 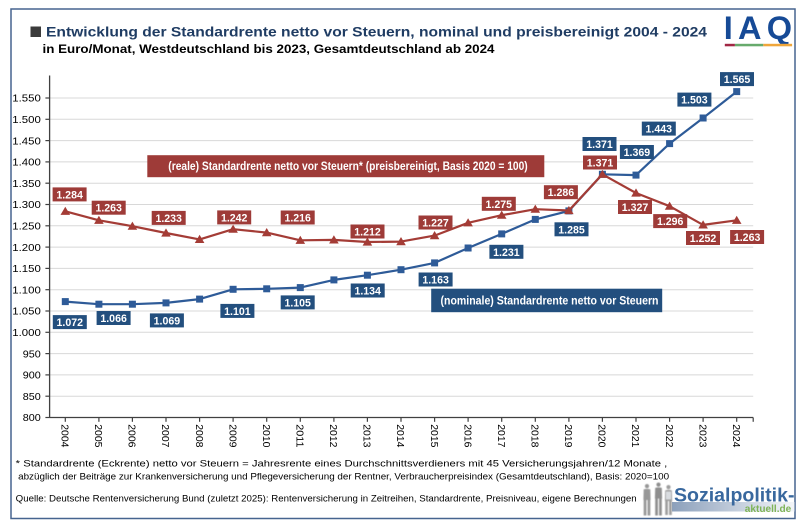 I want to click on svg-text: 1.503, so click(x=694, y=101).